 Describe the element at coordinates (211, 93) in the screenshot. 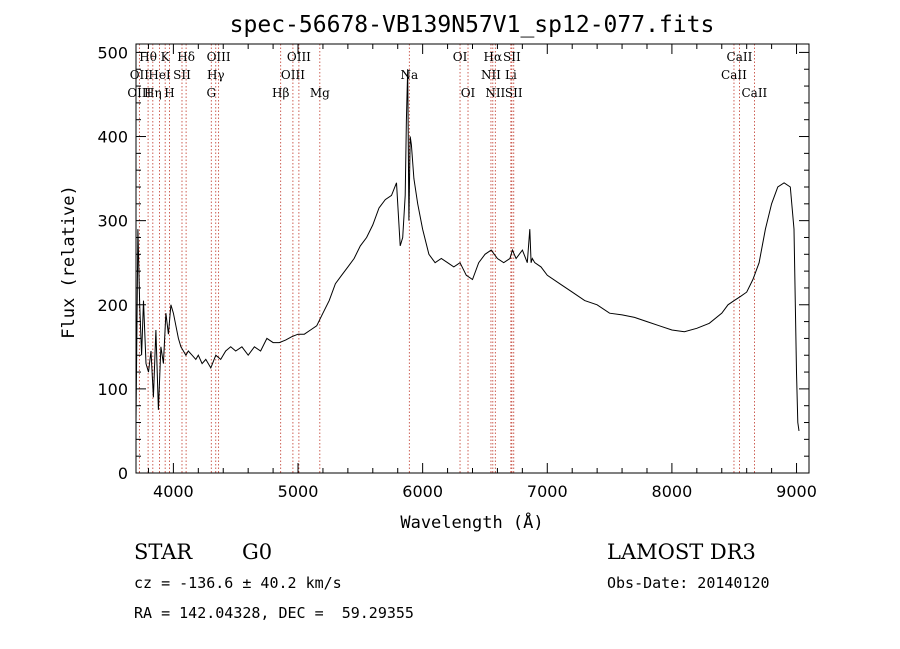

I see `line-label: G` at that location.